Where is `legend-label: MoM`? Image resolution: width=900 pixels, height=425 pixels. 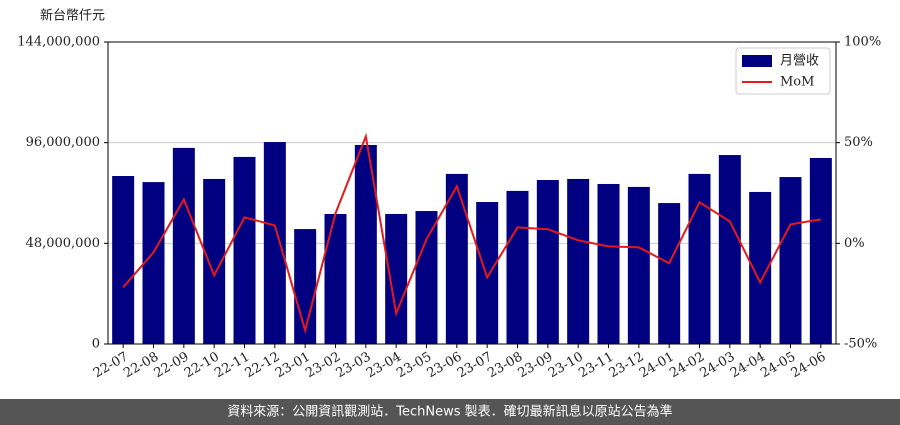
legend-label: MoM is located at coordinates (797, 82).